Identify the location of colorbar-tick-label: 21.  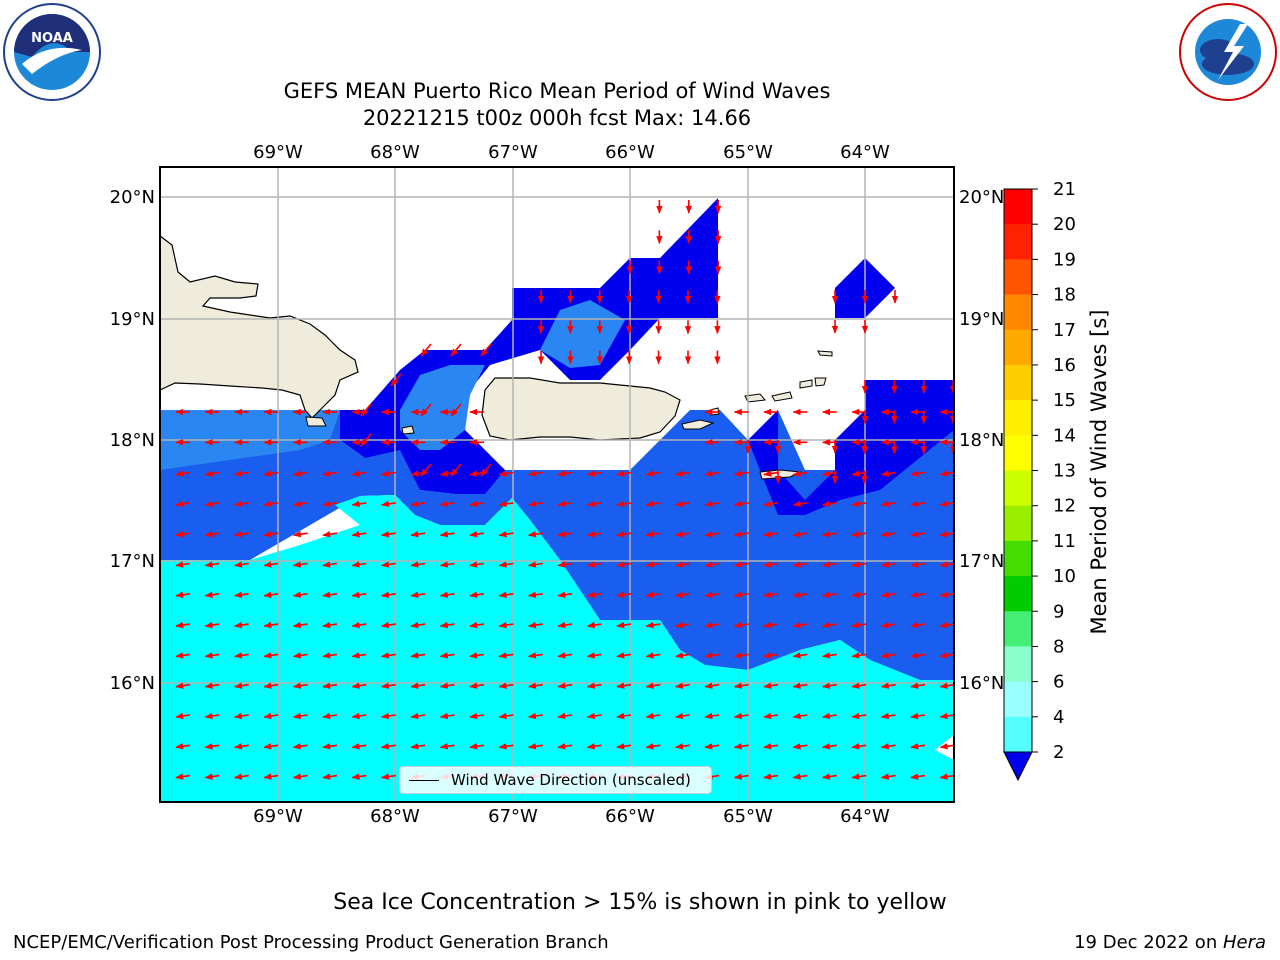
(1064, 189).